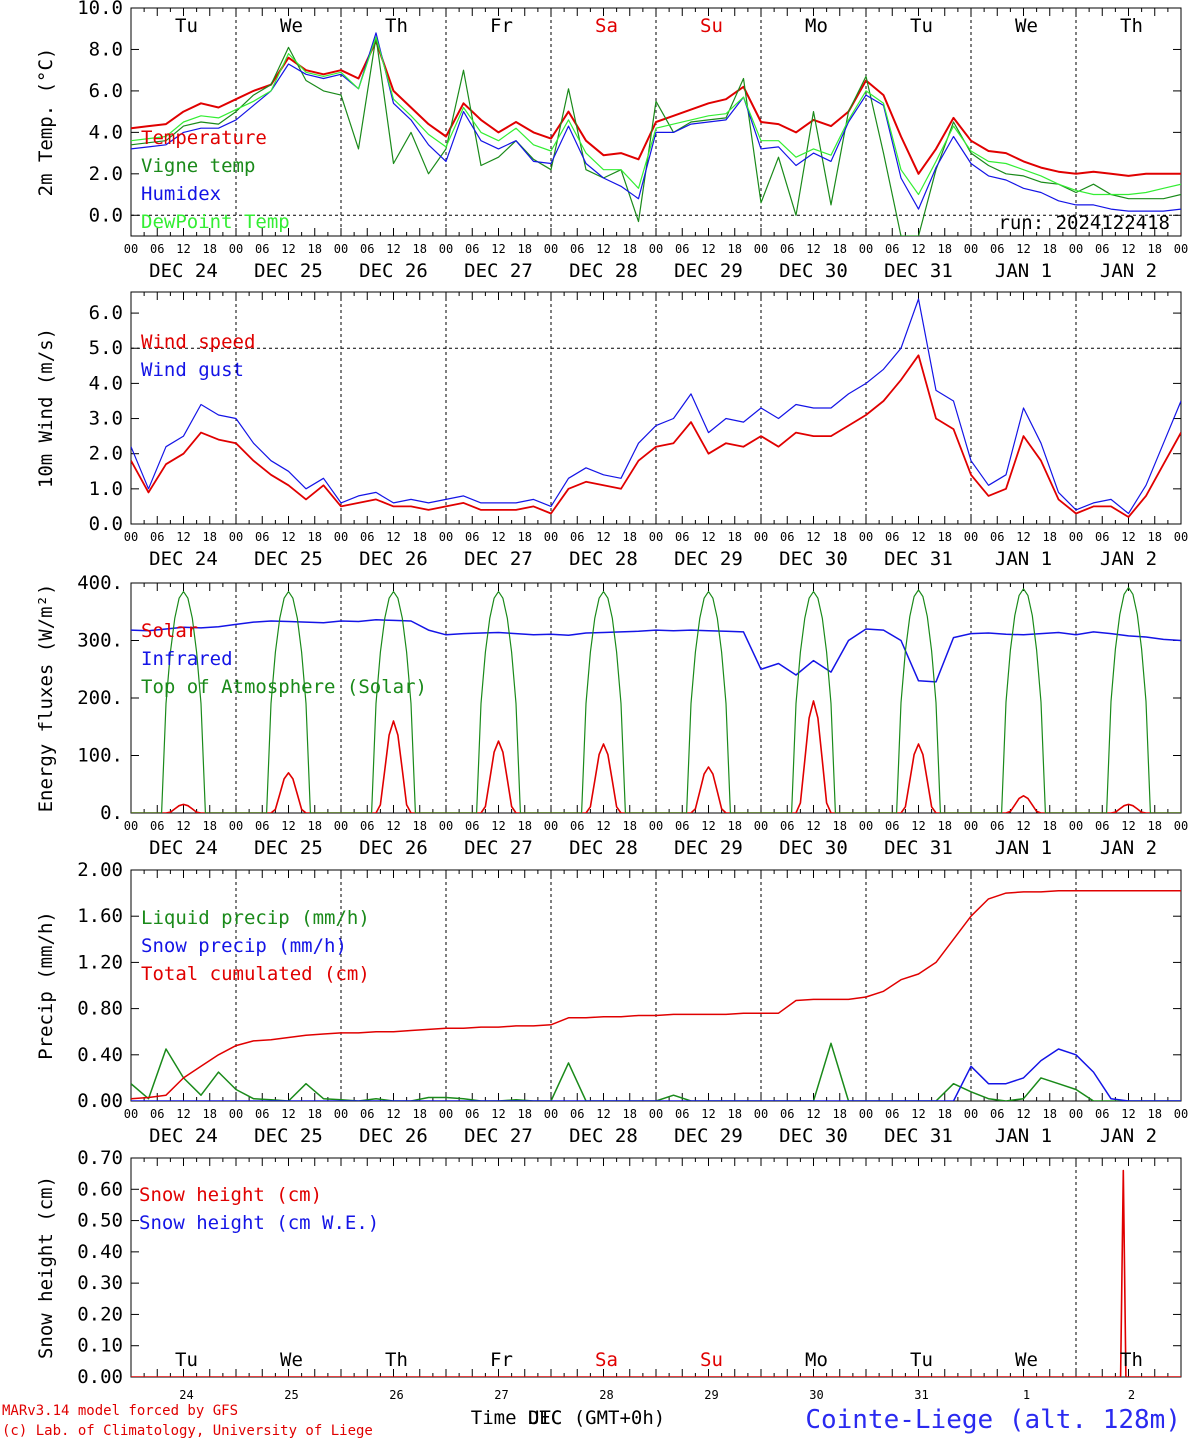  I want to click on weekday-label: Th, so click(396, 26).